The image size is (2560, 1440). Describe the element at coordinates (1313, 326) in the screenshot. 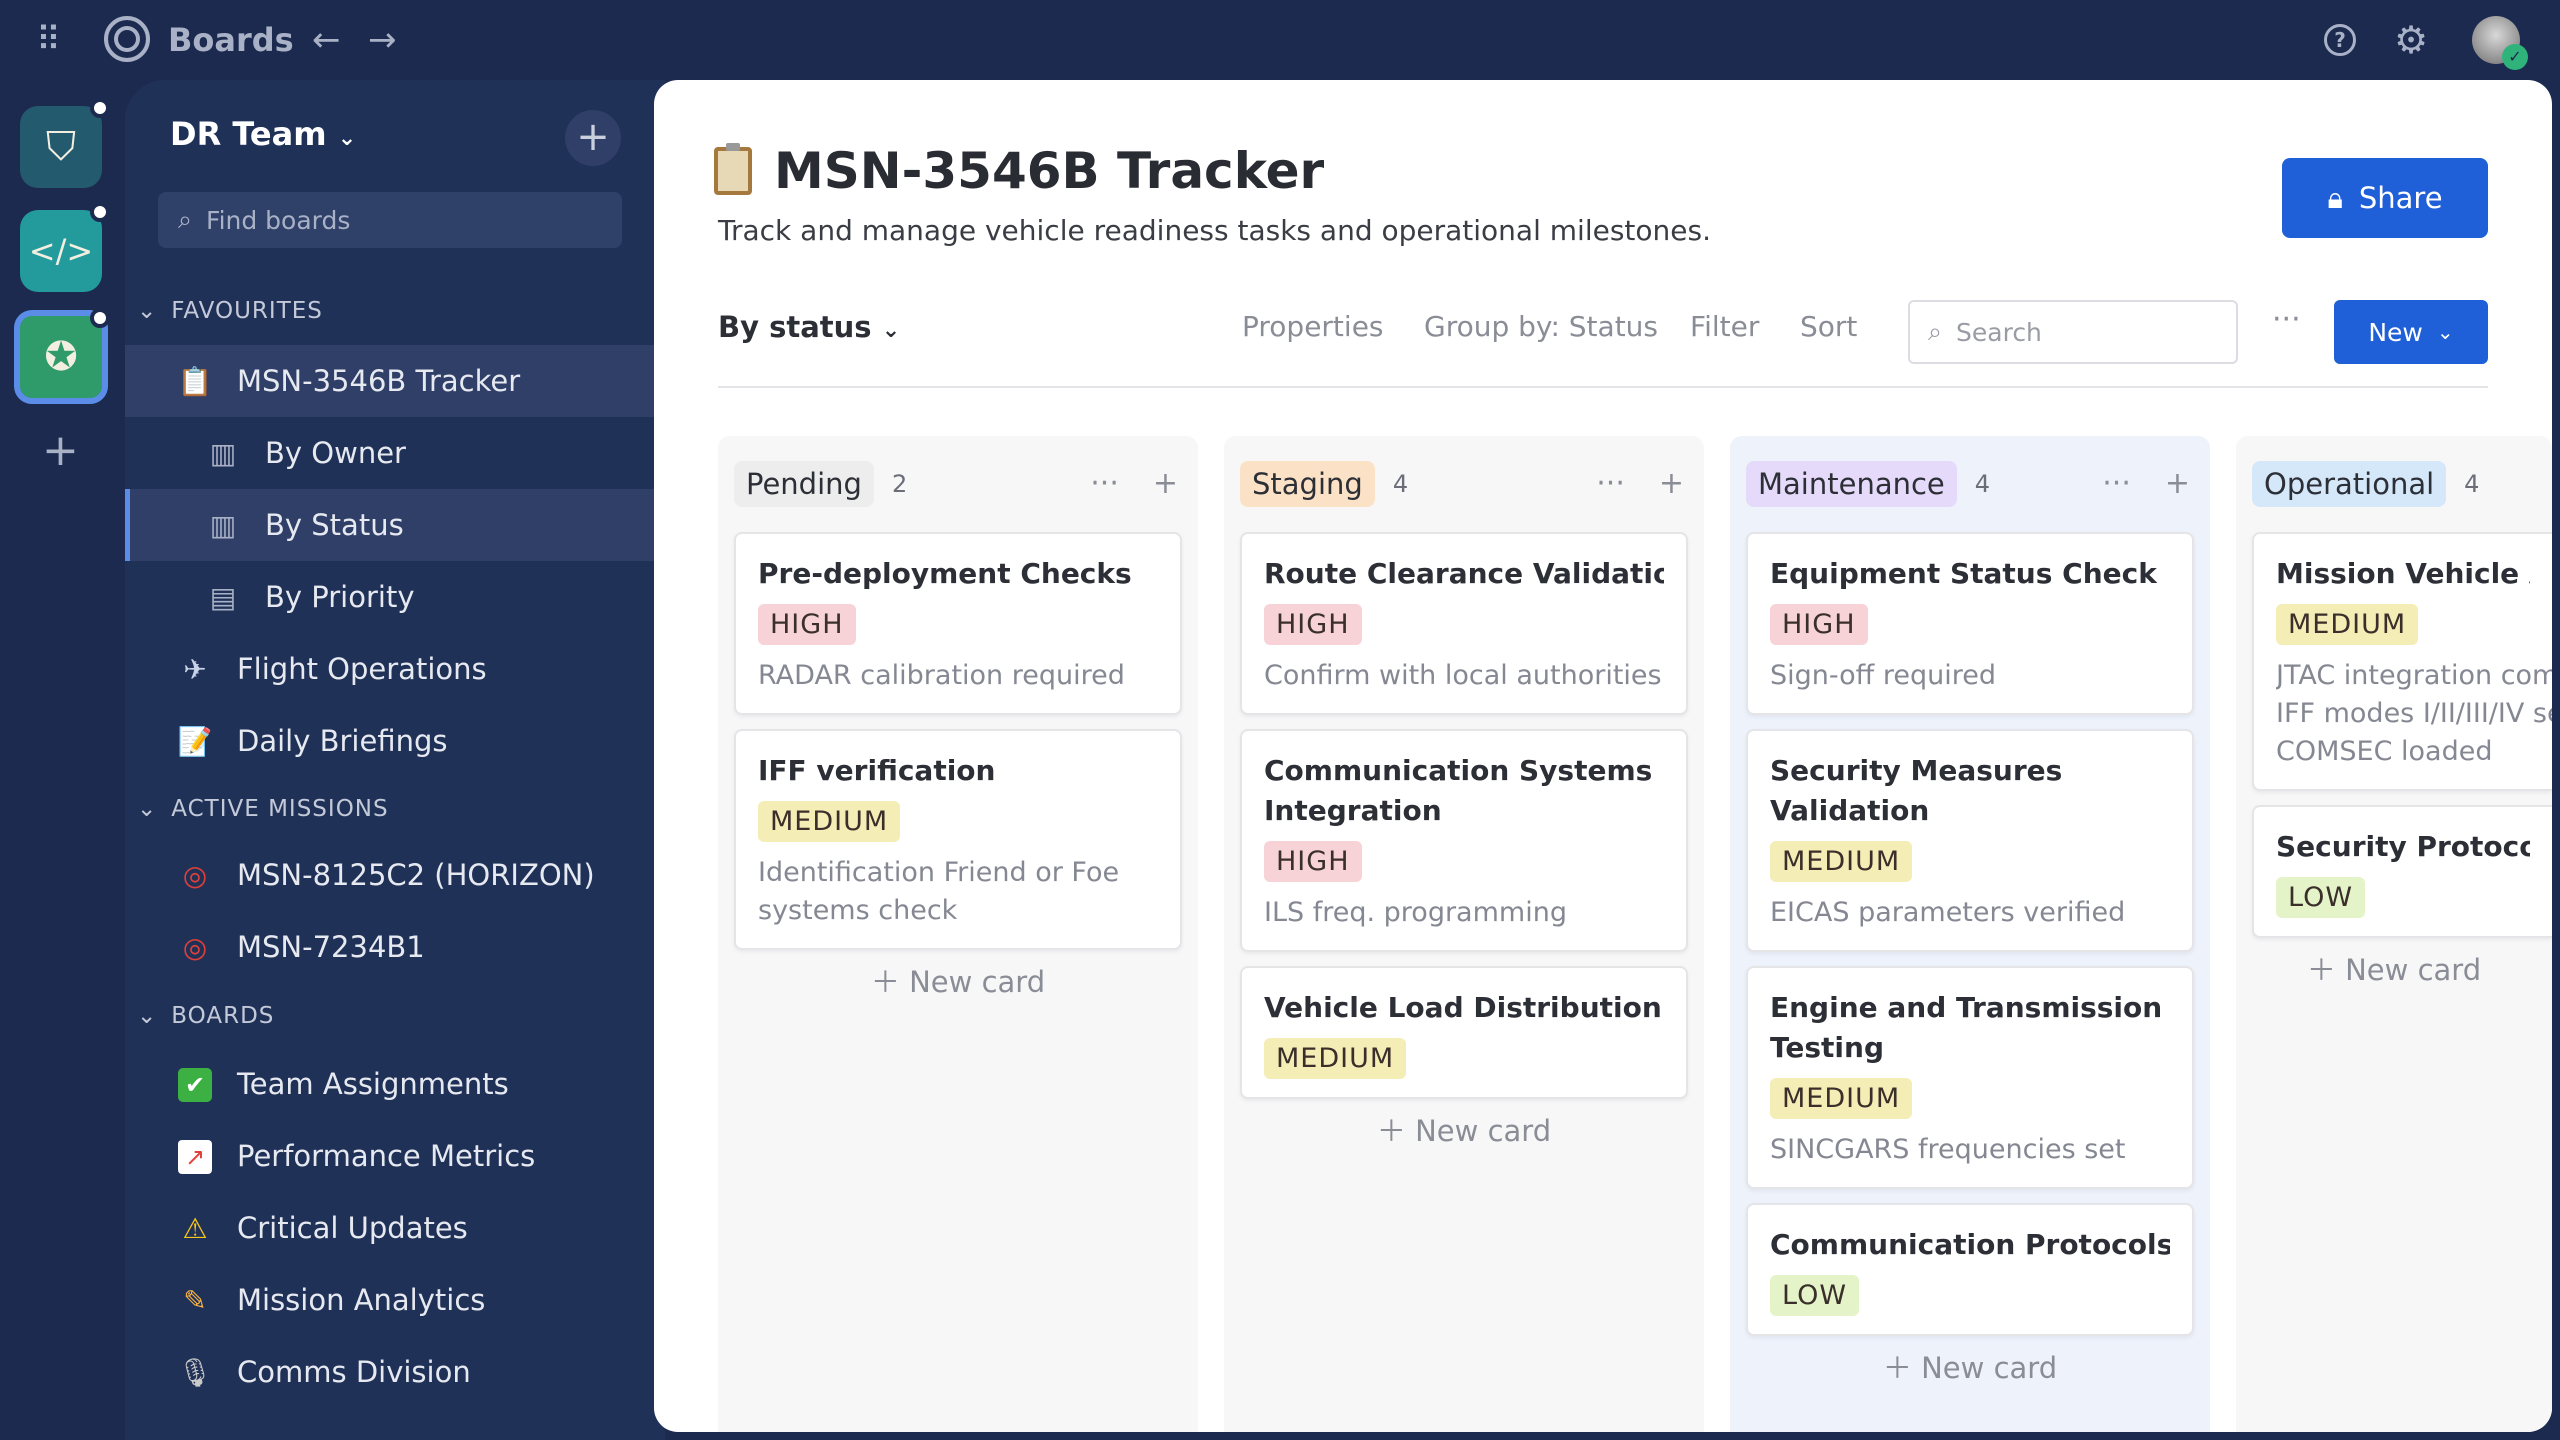

I see `properties-button: Properties` at that location.